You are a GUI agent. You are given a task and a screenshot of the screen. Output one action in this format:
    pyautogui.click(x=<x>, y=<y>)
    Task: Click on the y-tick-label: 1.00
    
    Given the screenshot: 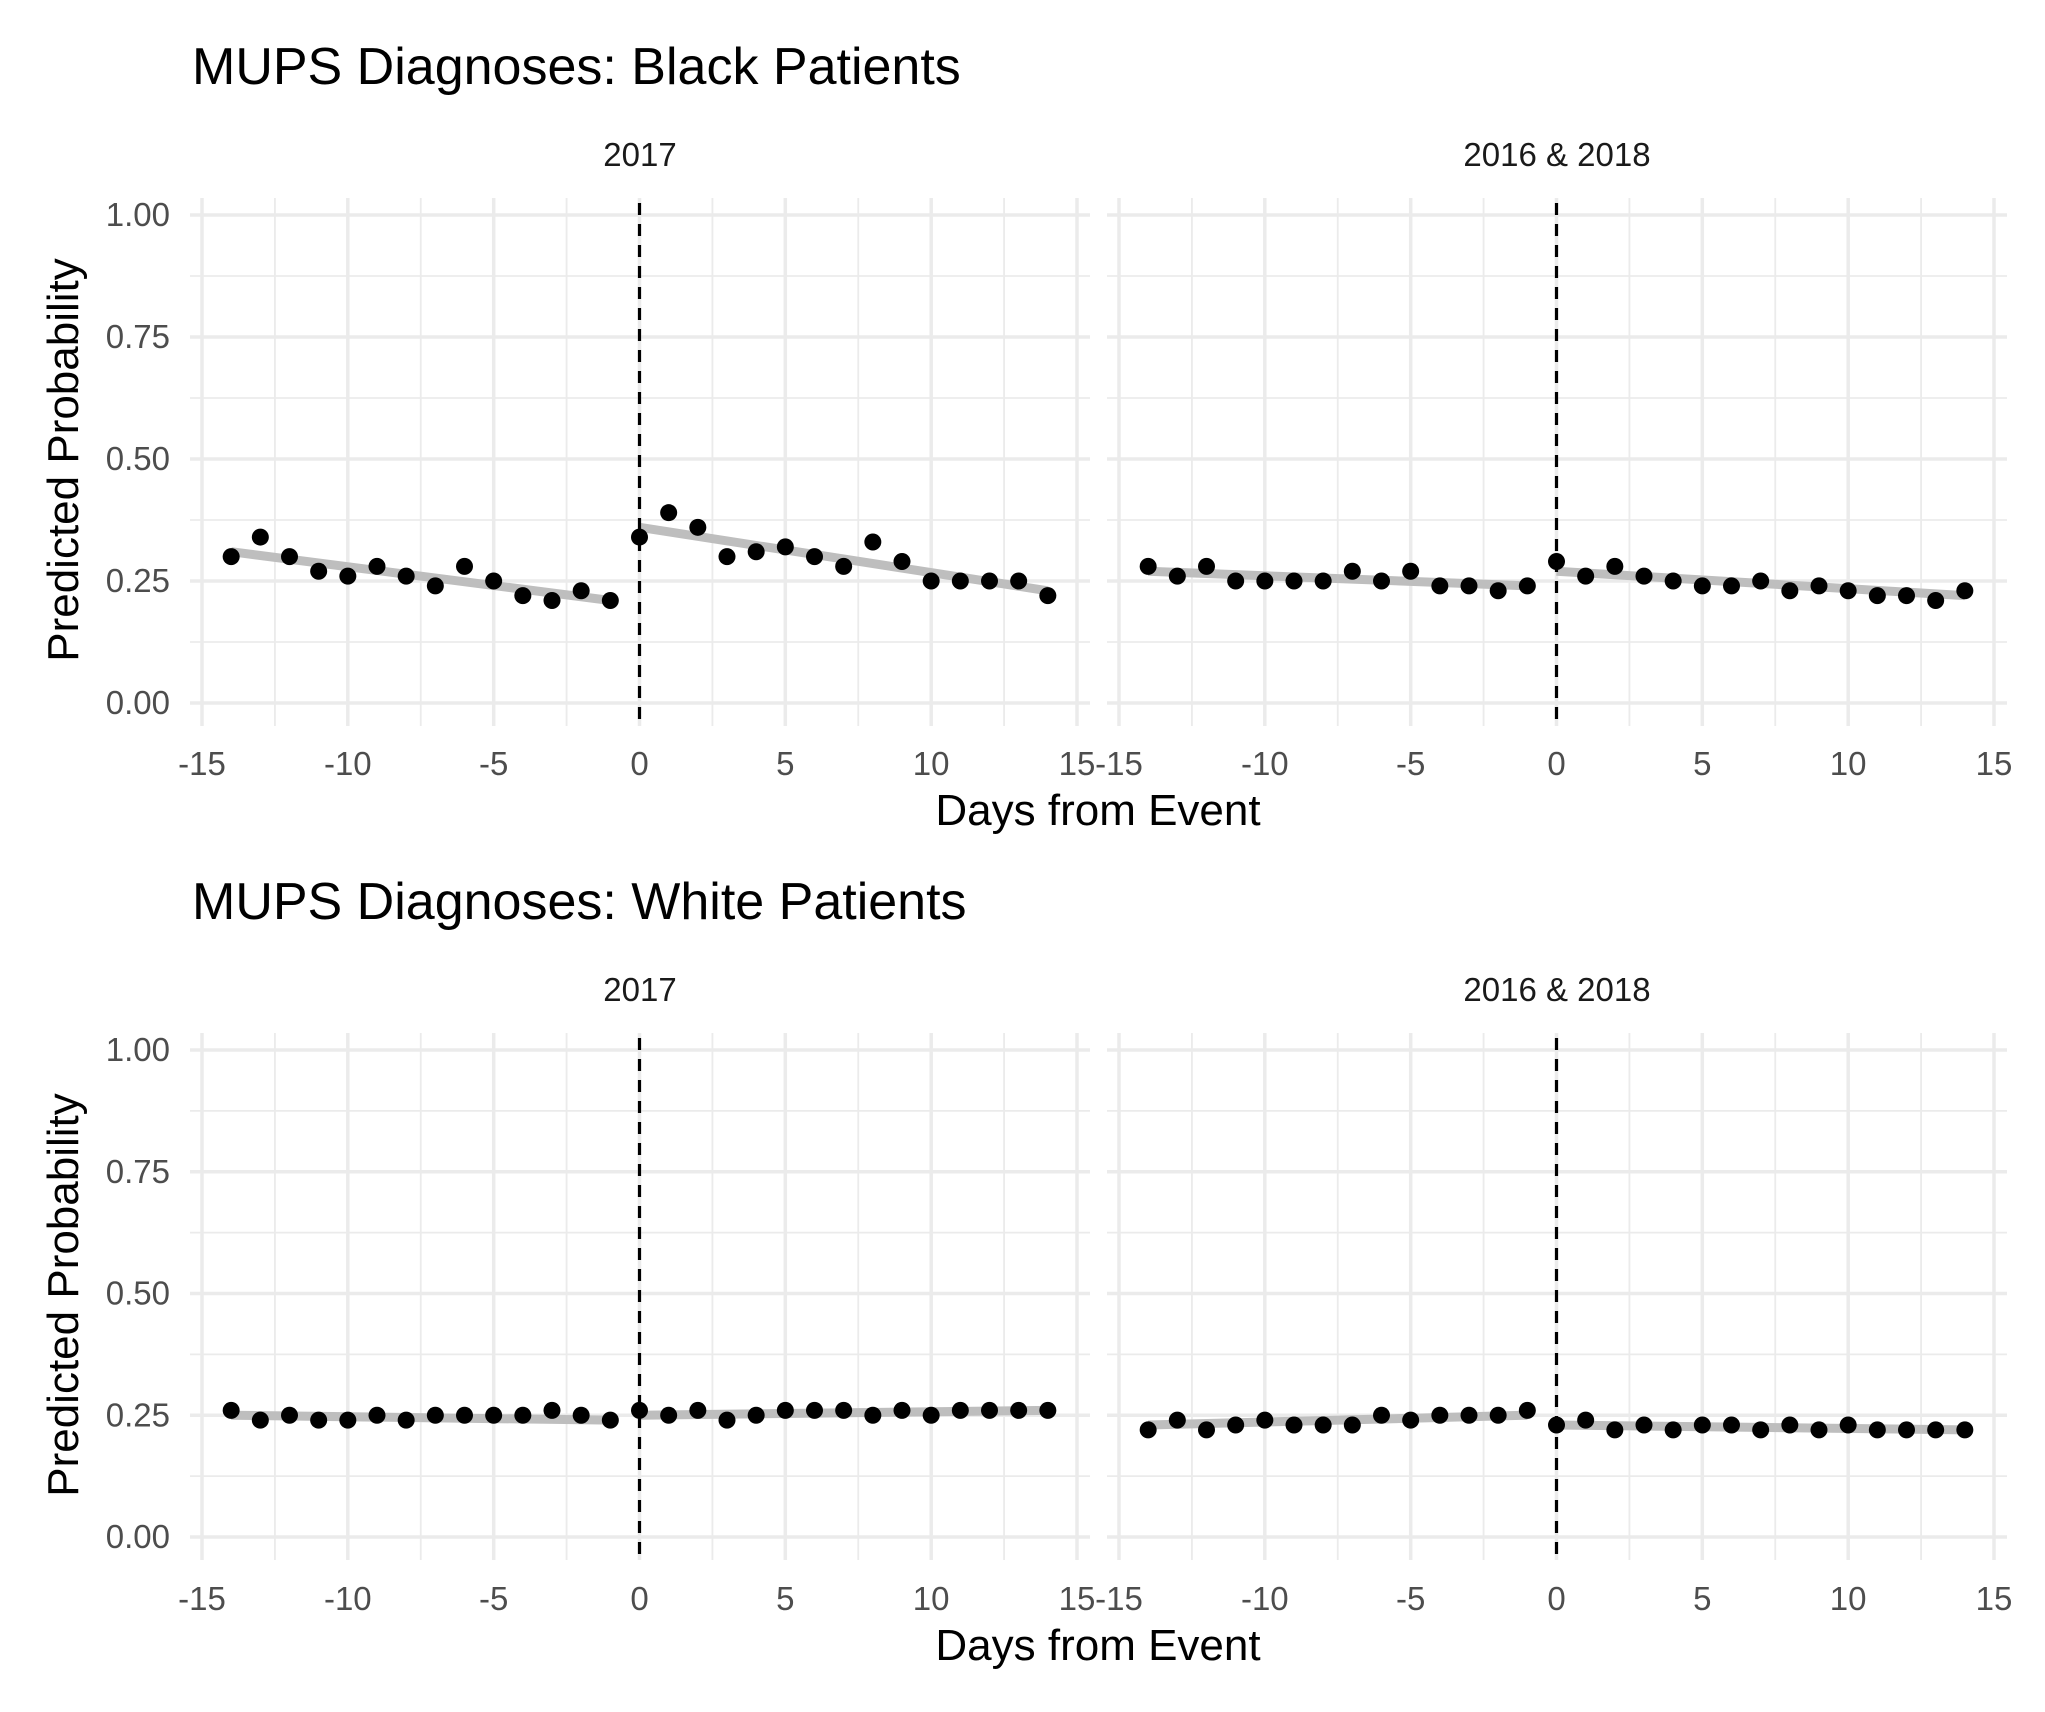 What is the action you would take?
    pyautogui.click(x=138, y=1049)
    